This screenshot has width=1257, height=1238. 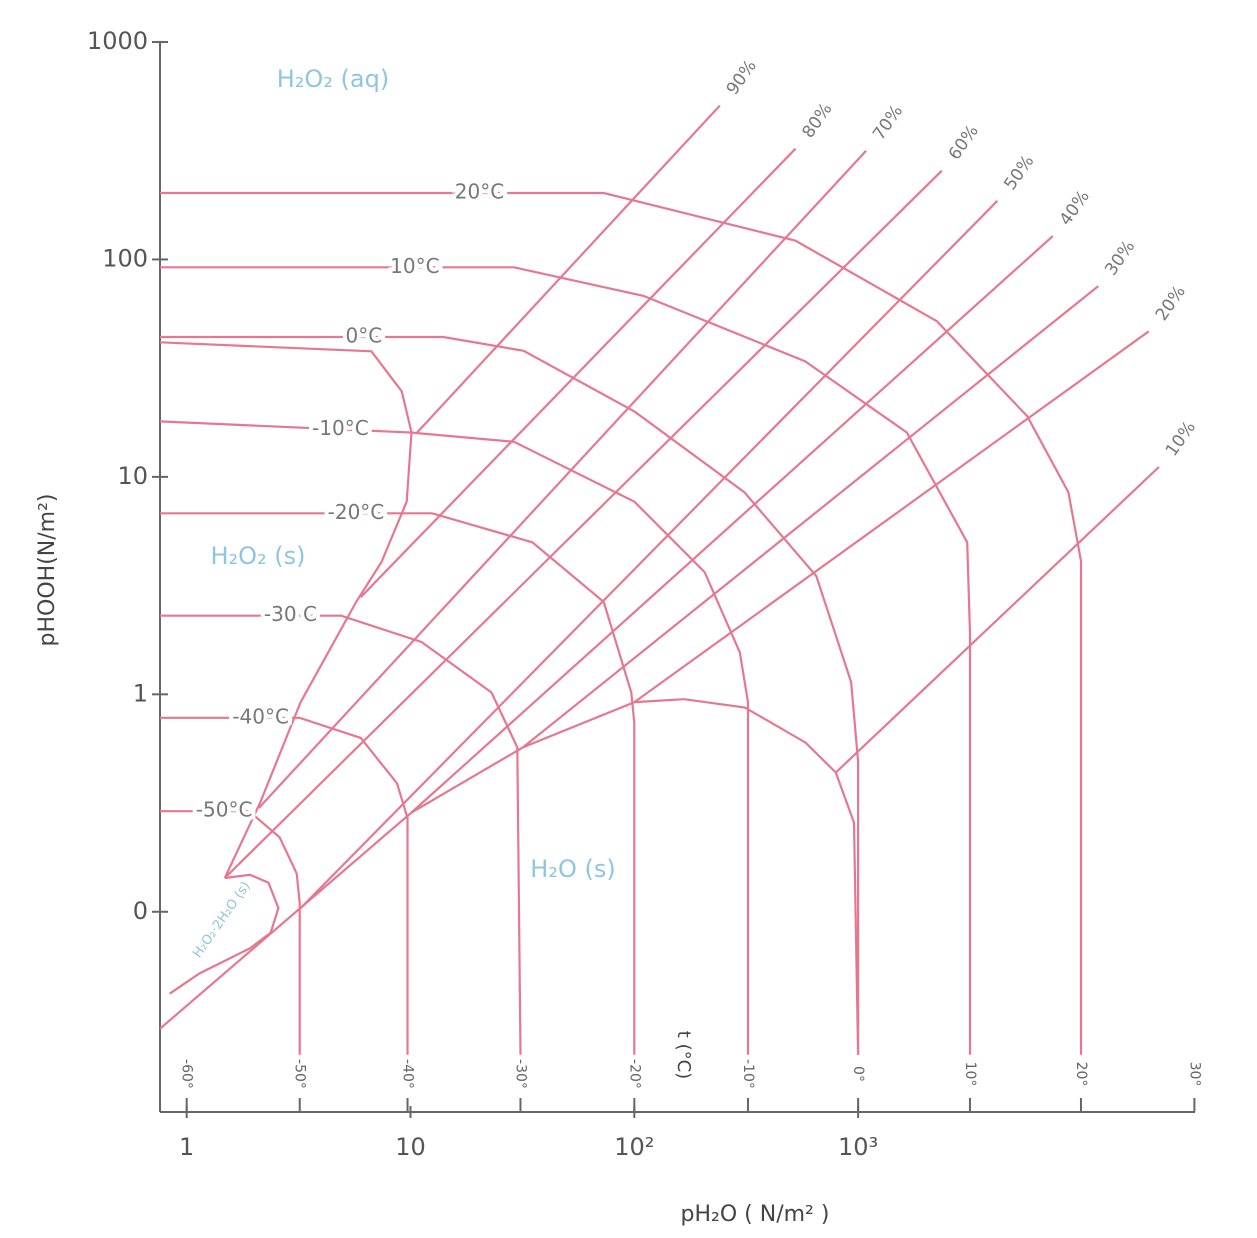 I want to click on t-axis-title: t (°C), so click(x=683, y=1055).